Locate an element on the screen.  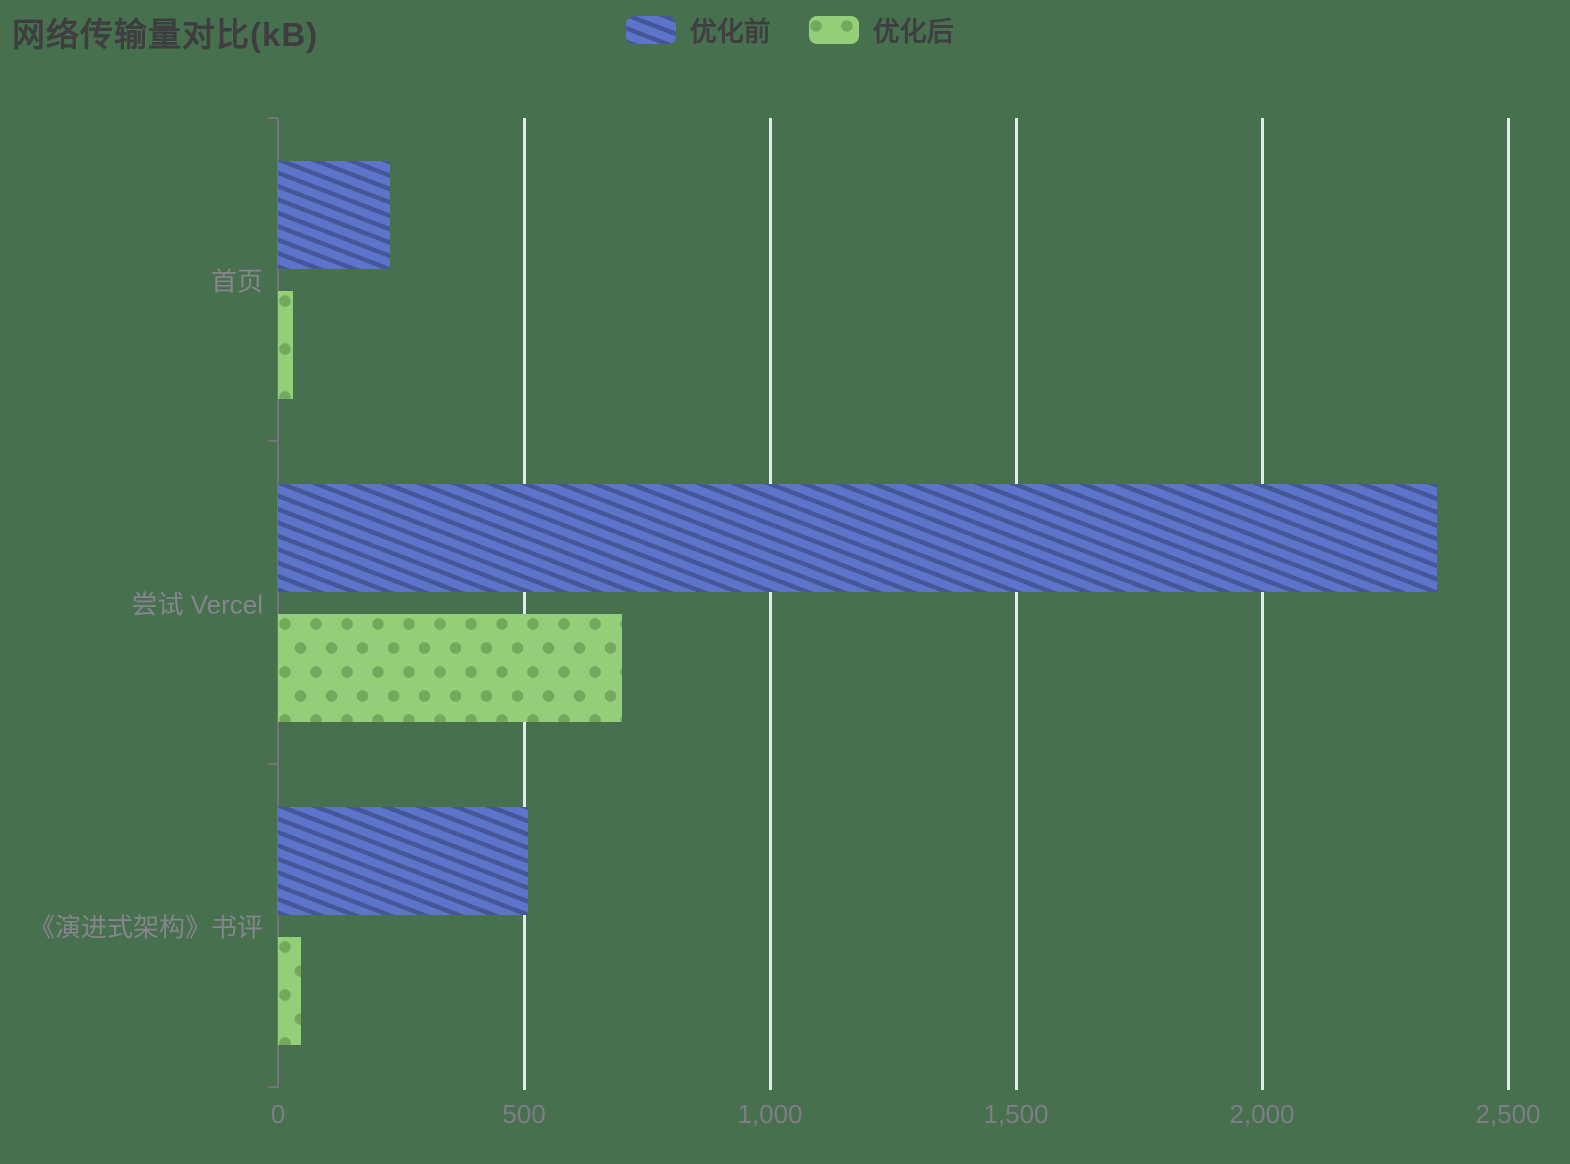
x-tick-label: 0 is located at coordinates (278, 1114).